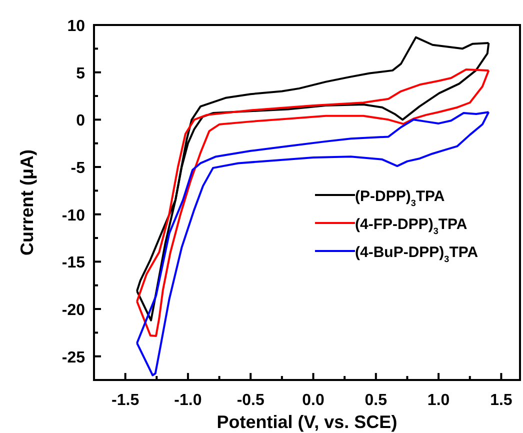 This screenshot has width=523, height=433. Describe the element at coordinates (438, 400) in the screenshot. I see `x-tick-label: 1.0` at that location.